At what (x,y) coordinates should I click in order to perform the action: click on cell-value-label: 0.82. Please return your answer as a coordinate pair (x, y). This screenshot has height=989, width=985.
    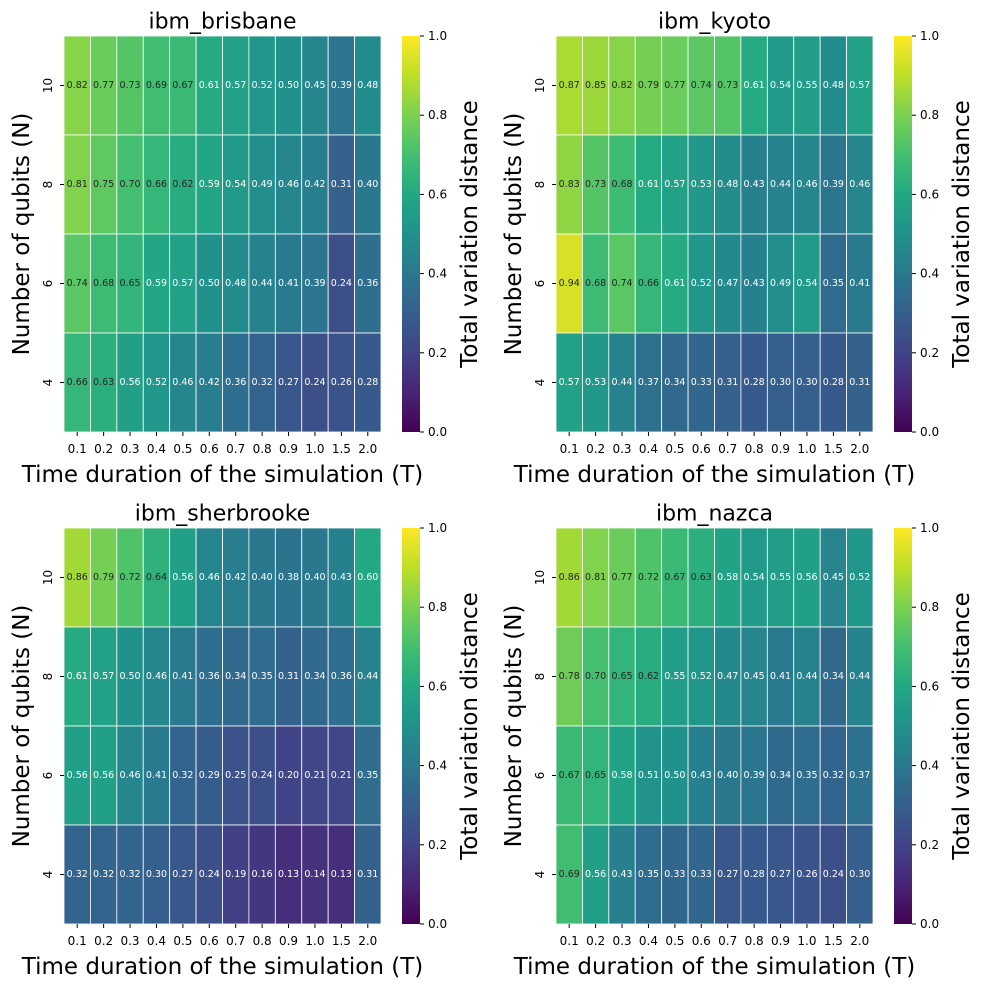
    Looking at the image, I should click on (77, 85).